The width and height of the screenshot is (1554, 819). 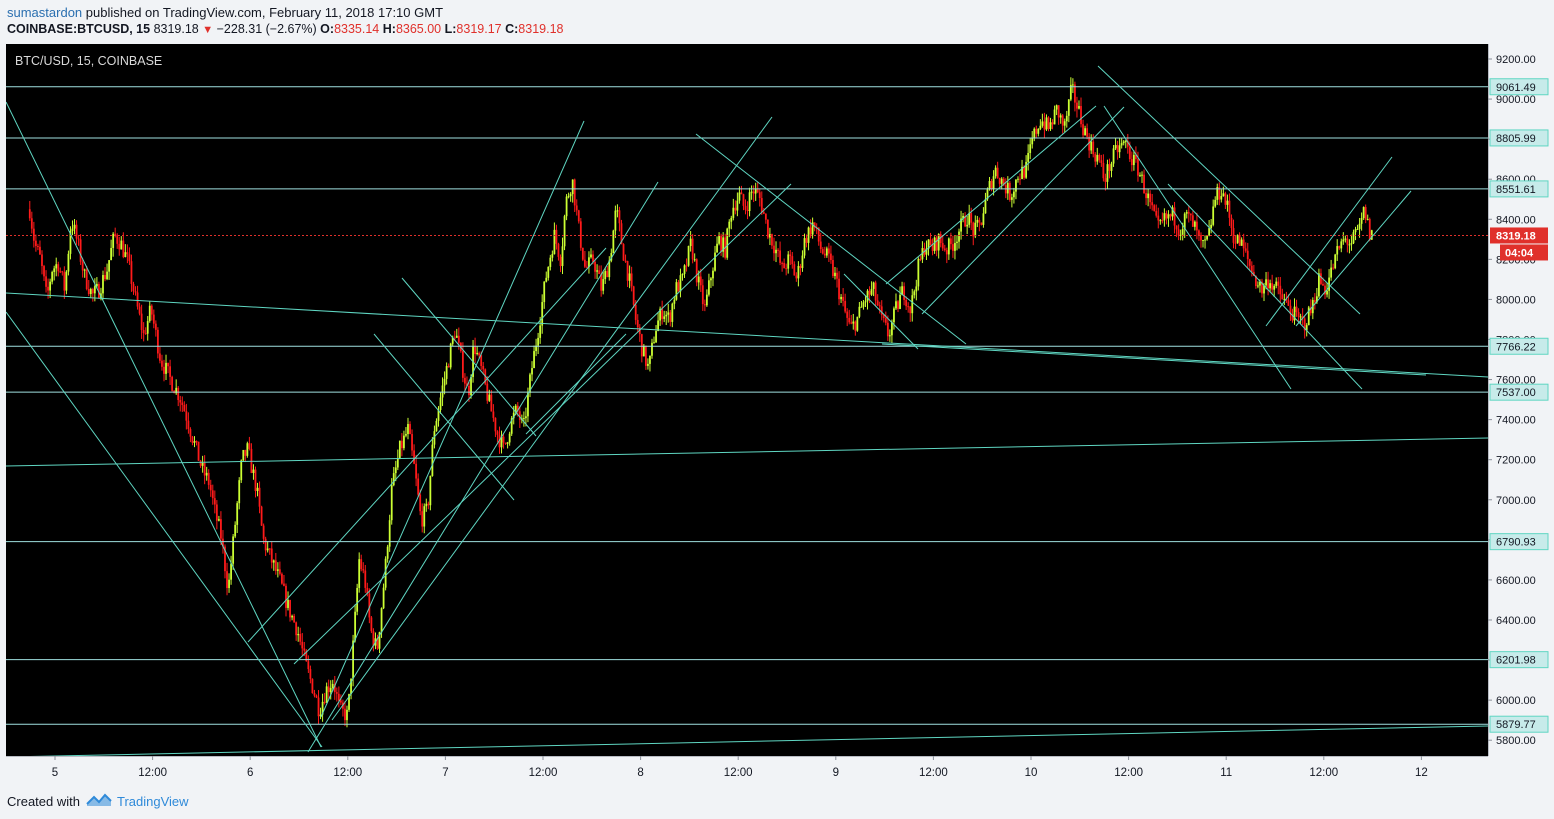 I want to click on y-tick-label: 8400.00, so click(x=1516, y=220).